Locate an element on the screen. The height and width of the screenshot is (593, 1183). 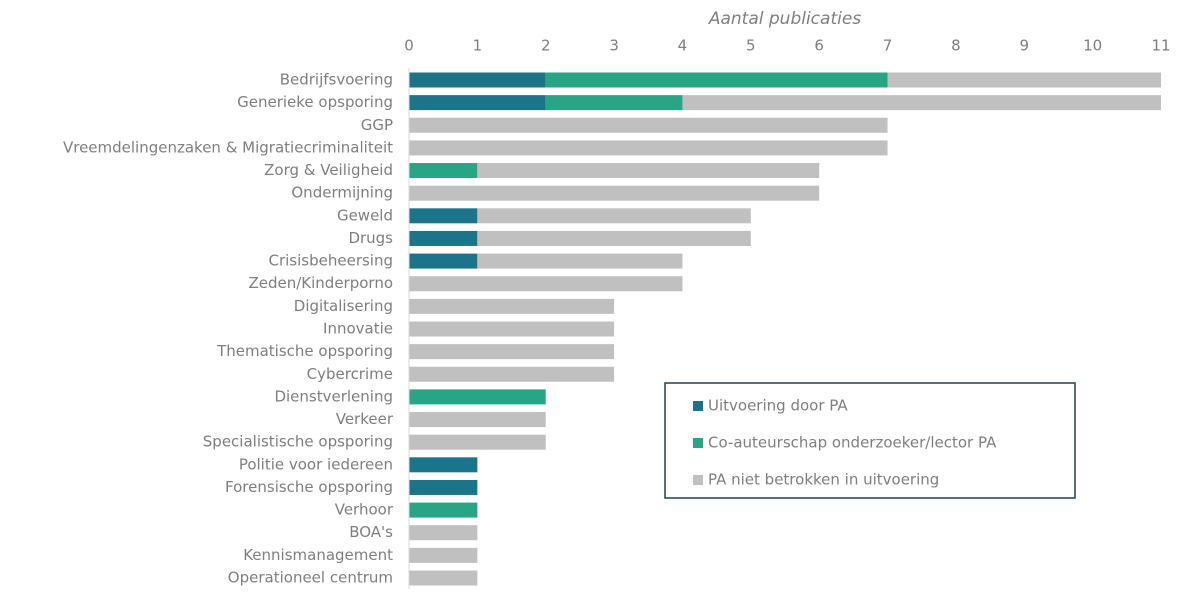
x-tick-label: 2 is located at coordinates (546, 46).